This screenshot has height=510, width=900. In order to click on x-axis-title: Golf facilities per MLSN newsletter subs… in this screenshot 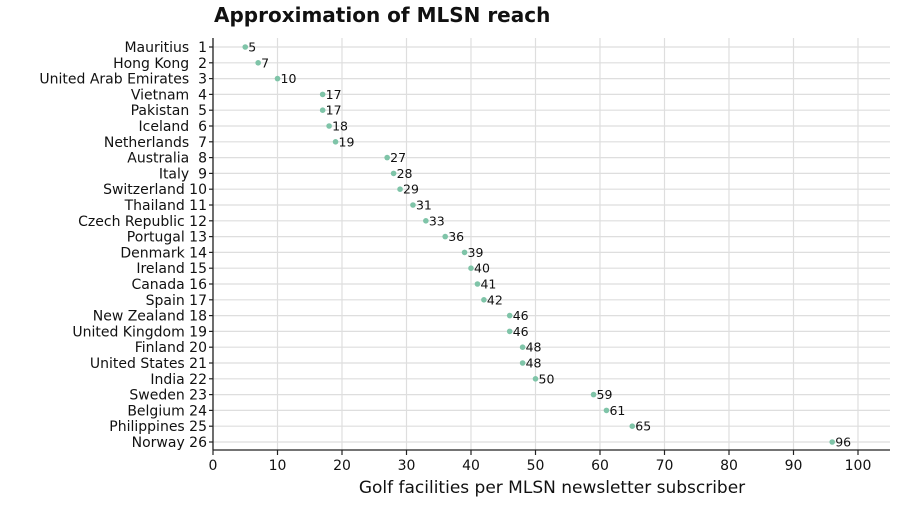, I will do `click(552, 488)`.